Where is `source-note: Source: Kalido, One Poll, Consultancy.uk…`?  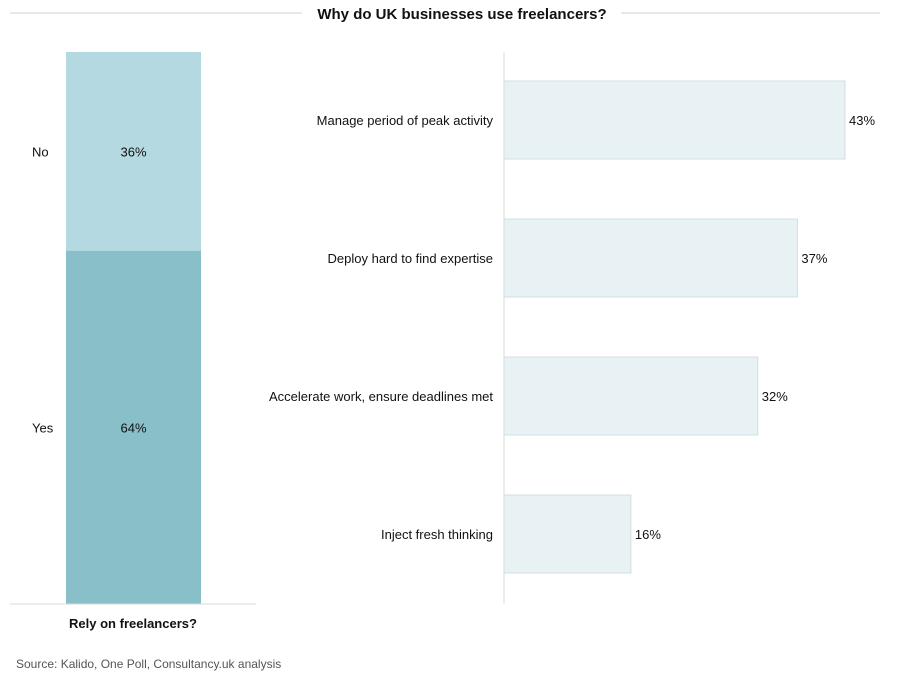 source-note: Source: Kalido, One Poll, Consultancy.uk… is located at coordinates (148, 664).